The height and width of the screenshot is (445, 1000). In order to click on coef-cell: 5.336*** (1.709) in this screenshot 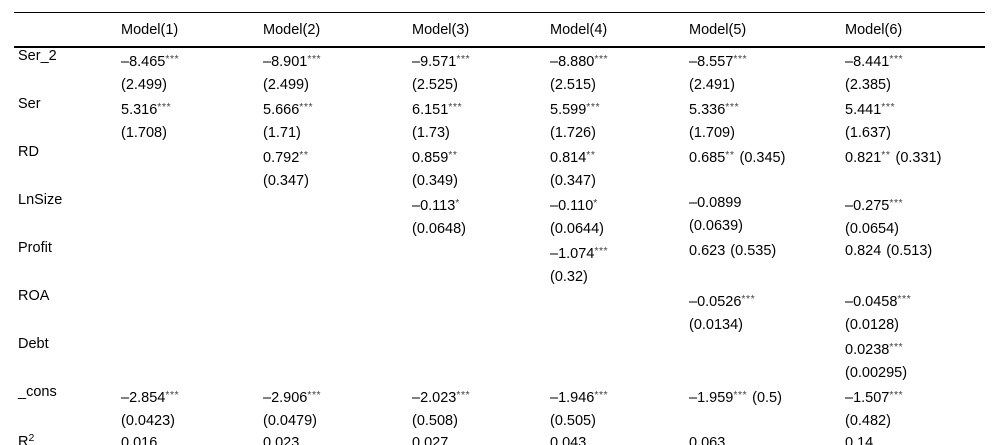, I will do `click(767, 120)`.